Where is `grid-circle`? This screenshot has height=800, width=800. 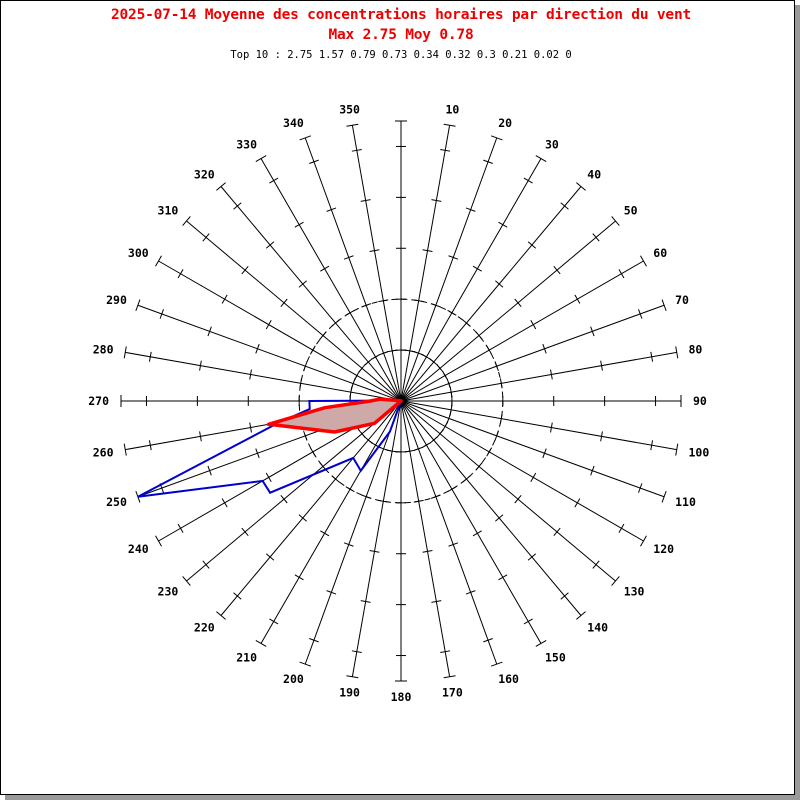
grid-circle is located at coordinates (401, 401).